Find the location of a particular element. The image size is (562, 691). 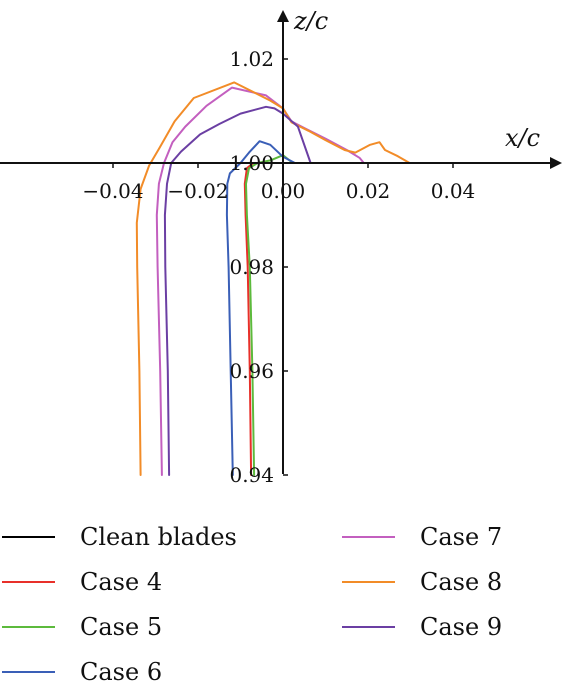

y-axis-arrow is located at coordinates (283, 16).